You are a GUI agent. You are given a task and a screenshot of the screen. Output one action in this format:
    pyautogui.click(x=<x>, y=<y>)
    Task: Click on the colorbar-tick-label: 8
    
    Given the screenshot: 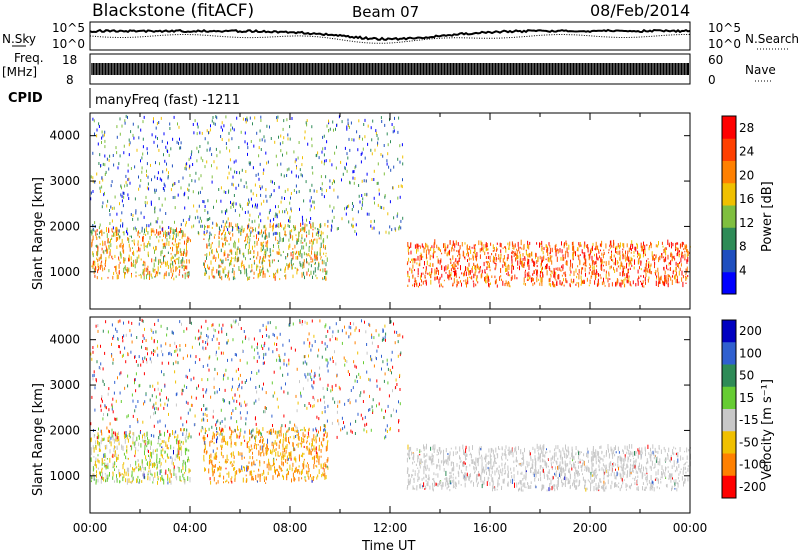 What is the action you would take?
    pyautogui.click(x=743, y=247)
    